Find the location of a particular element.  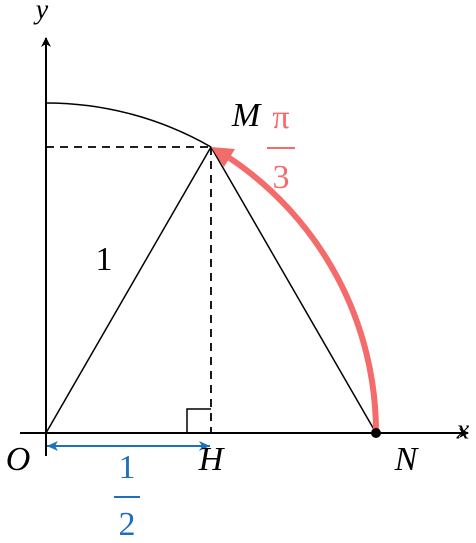

angle-numerator: π is located at coordinates (280, 117).